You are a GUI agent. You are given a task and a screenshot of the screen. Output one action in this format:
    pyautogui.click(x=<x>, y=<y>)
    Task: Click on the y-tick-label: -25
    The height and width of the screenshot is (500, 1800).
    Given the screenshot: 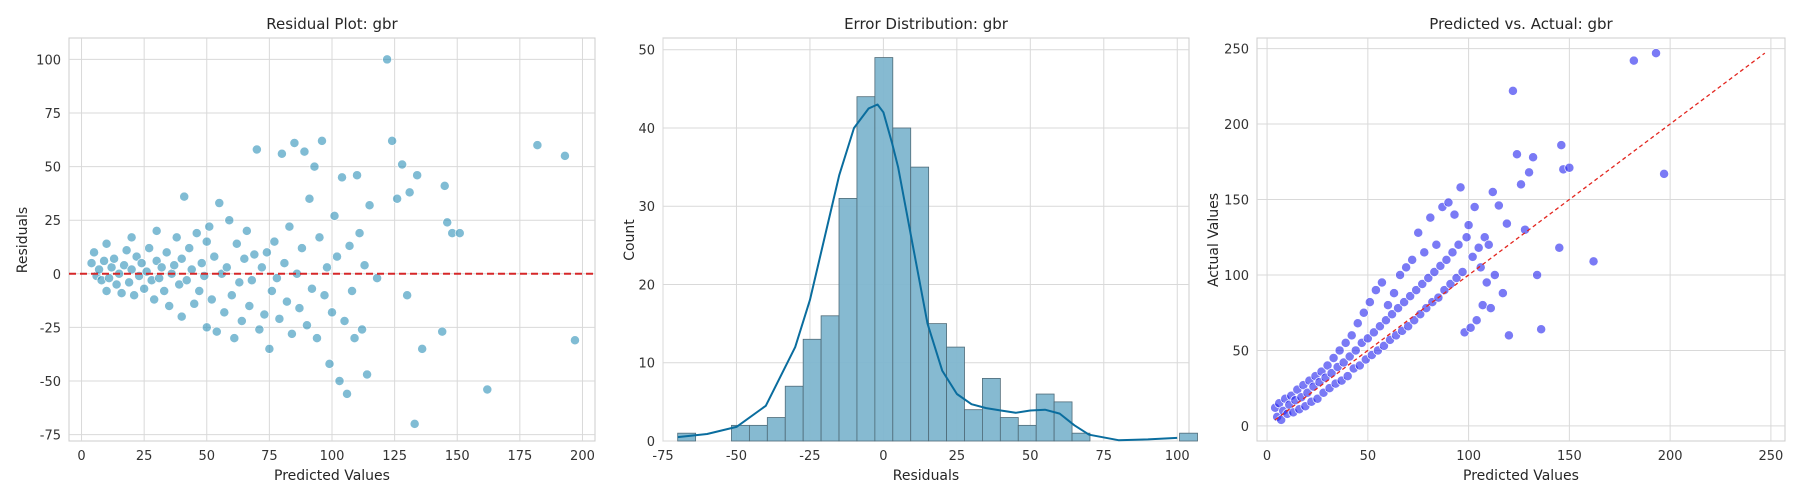 What is the action you would take?
    pyautogui.click(x=50, y=328)
    